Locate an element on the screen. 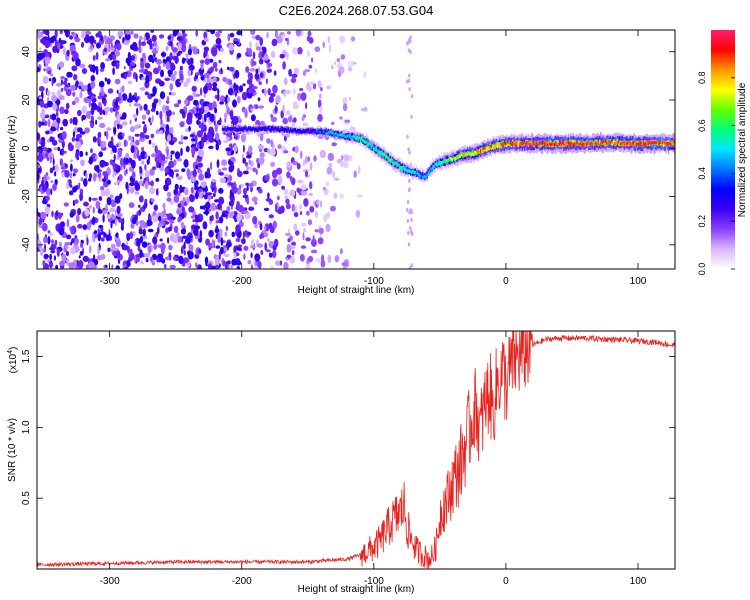  spectrogram-y-tick-label: -40 is located at coordinates (26, 244).